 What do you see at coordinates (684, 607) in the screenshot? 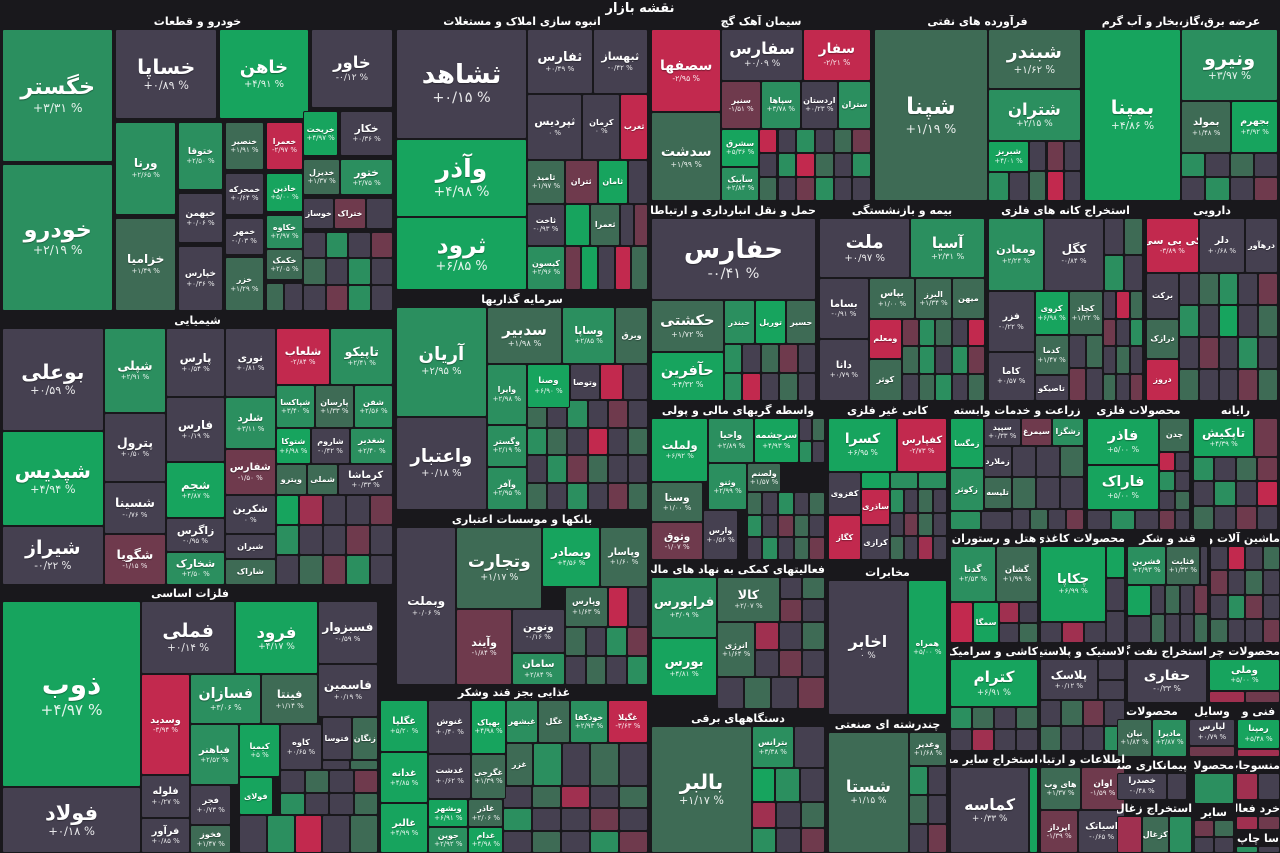
I see `stock-tile: فرابورس +۳/۰۹ %` at bounding box center [684, 607].